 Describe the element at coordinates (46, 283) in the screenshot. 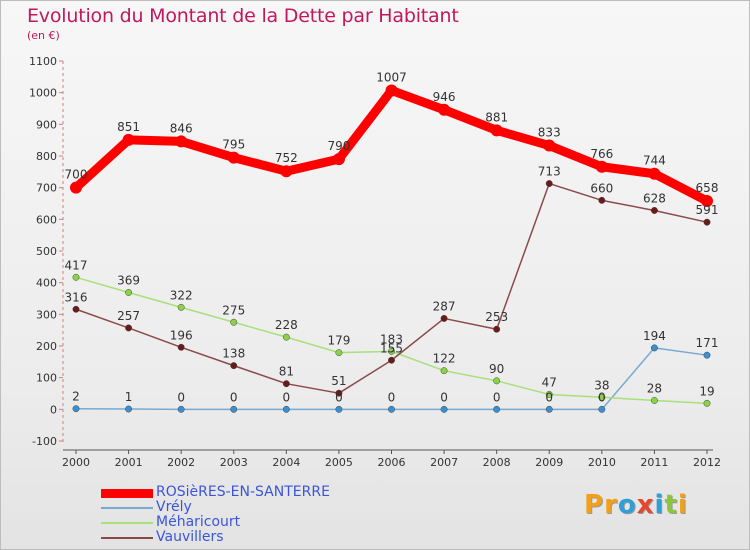

I see `y-tick-label: 400` at that location.